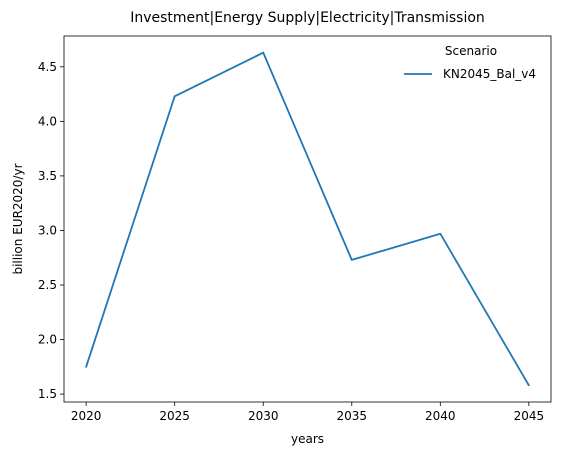  Describe the element at coordinates (307, 439) in the screenshot. I see `x-axis-label: years` at that location.